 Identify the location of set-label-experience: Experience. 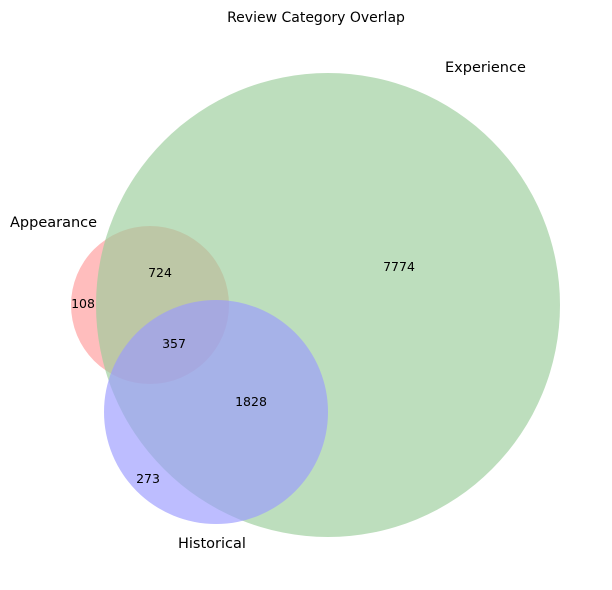
(485, 68).